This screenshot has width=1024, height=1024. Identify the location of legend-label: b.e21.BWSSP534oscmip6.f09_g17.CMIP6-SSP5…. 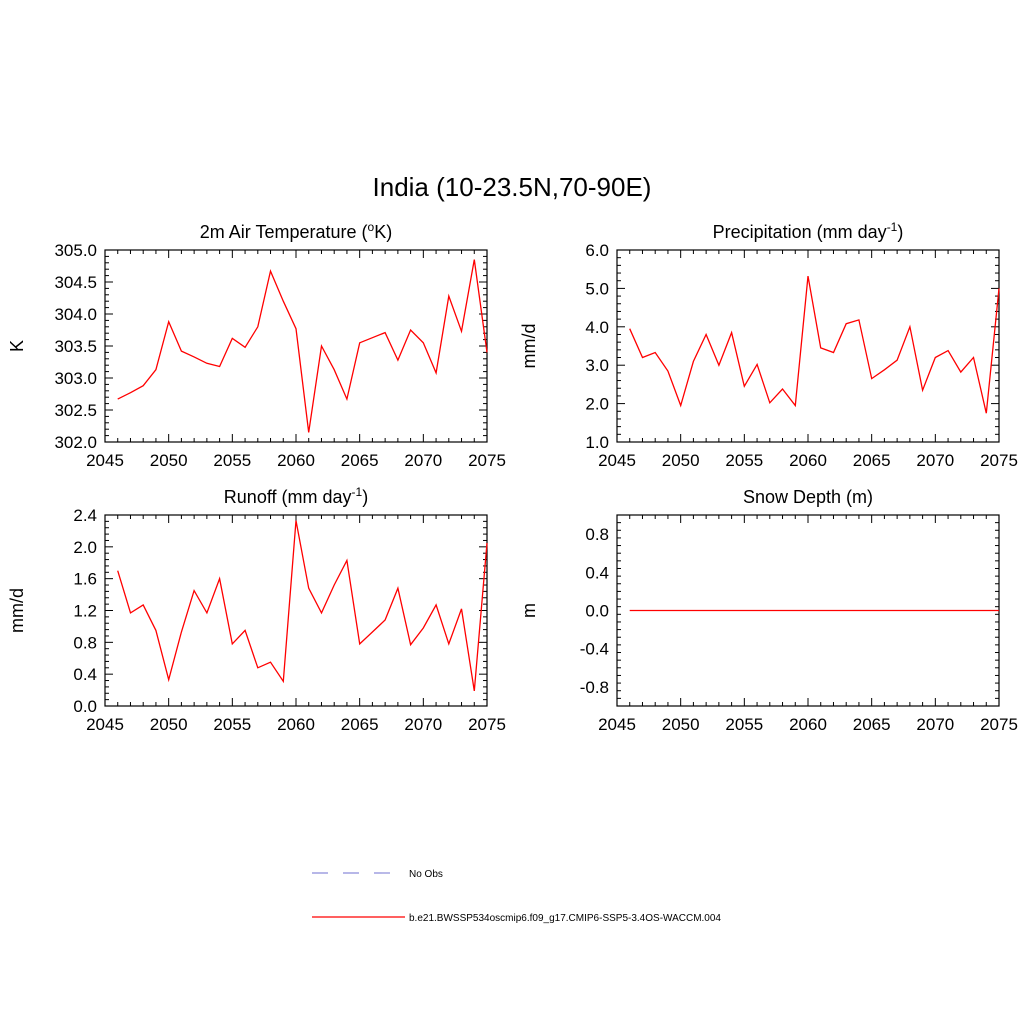
(565, 918).